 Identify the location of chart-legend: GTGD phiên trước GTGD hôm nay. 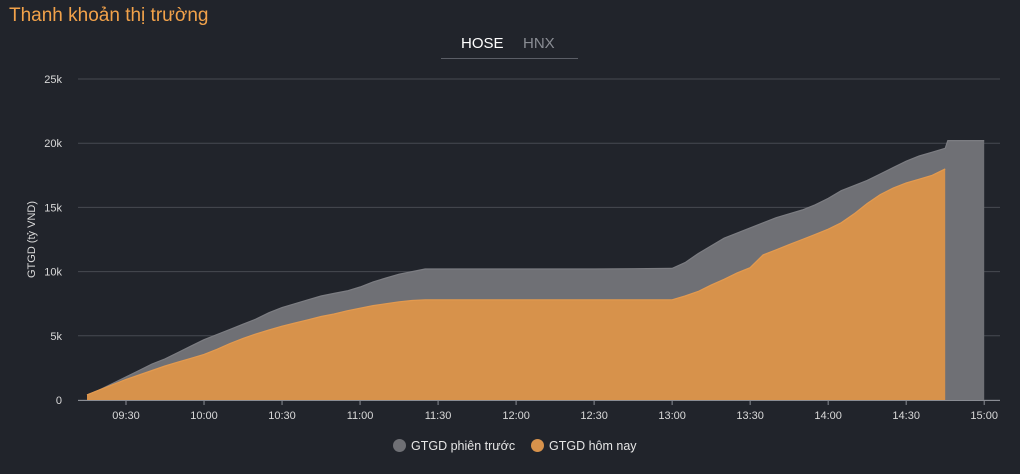
(510, 448).